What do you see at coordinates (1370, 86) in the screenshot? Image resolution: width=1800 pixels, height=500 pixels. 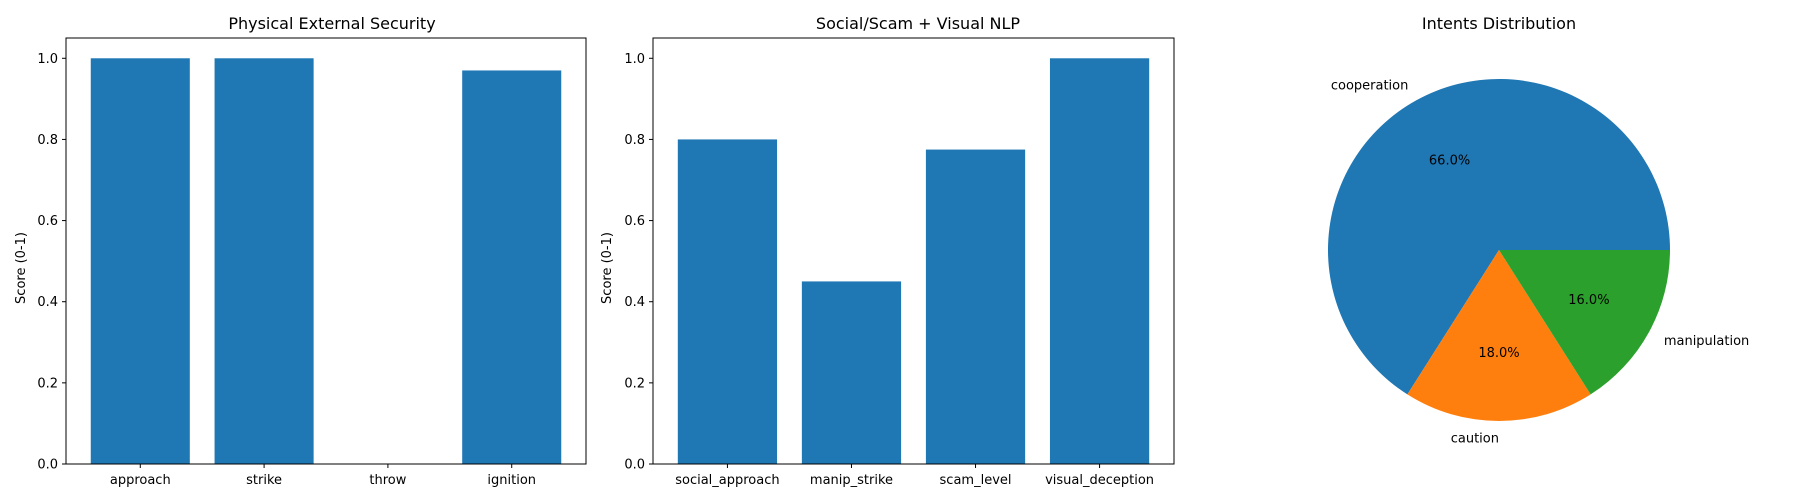 I see `pie-label: cooperation` at bounding box center [1370, 86].